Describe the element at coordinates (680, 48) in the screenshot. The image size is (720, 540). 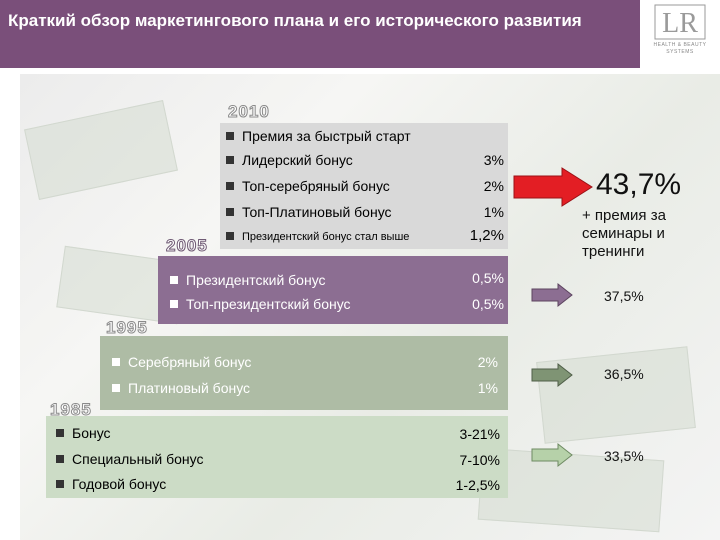
I see `logo-tagline: HEALTH & BEAUTY SYSTEMS` at that location.